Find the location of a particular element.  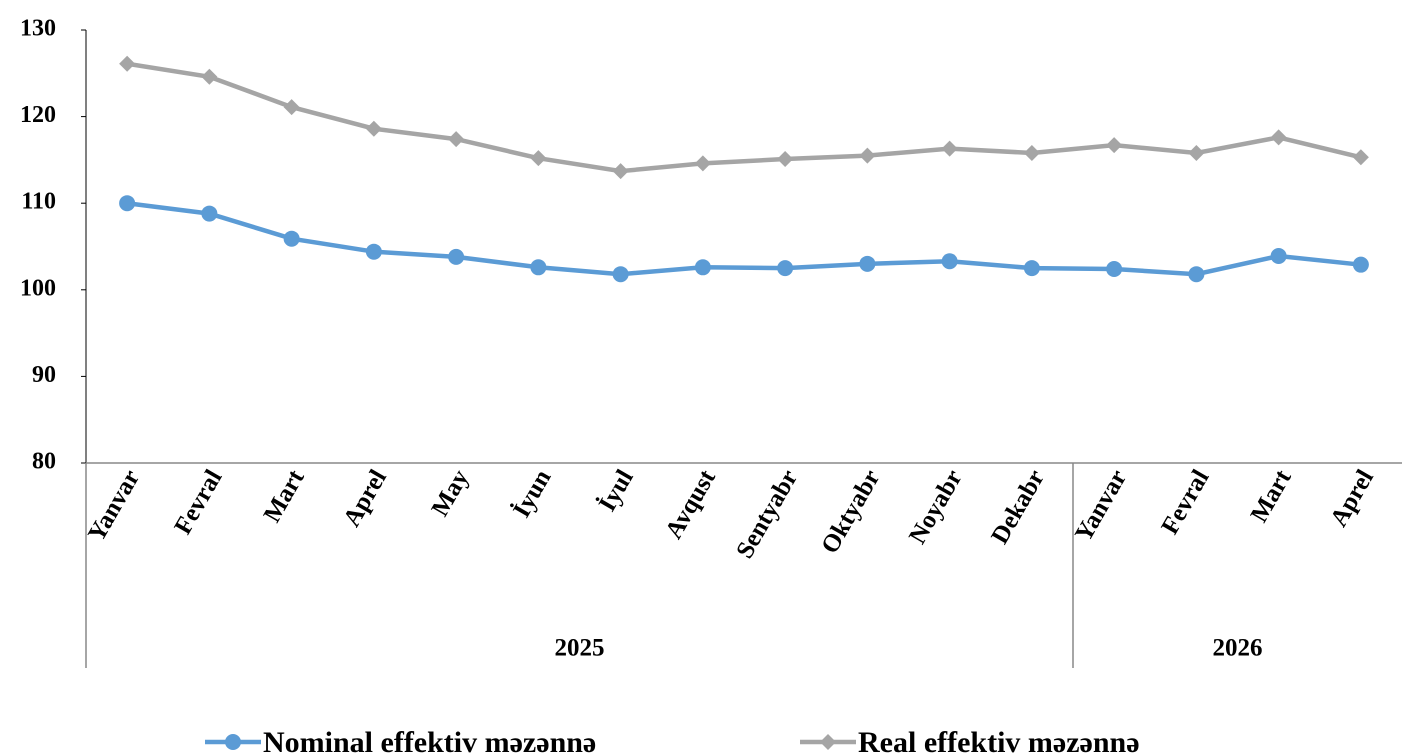

x-tick-label: May is located at coordinates (451, 493).